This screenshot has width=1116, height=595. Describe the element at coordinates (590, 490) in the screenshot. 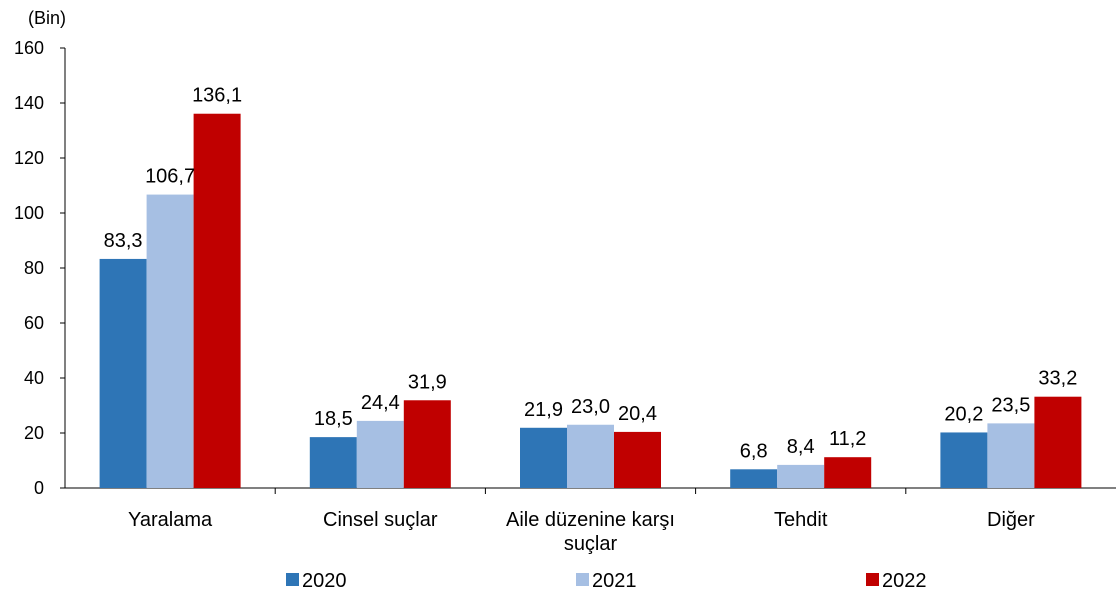

I see `x-axis` at that location.